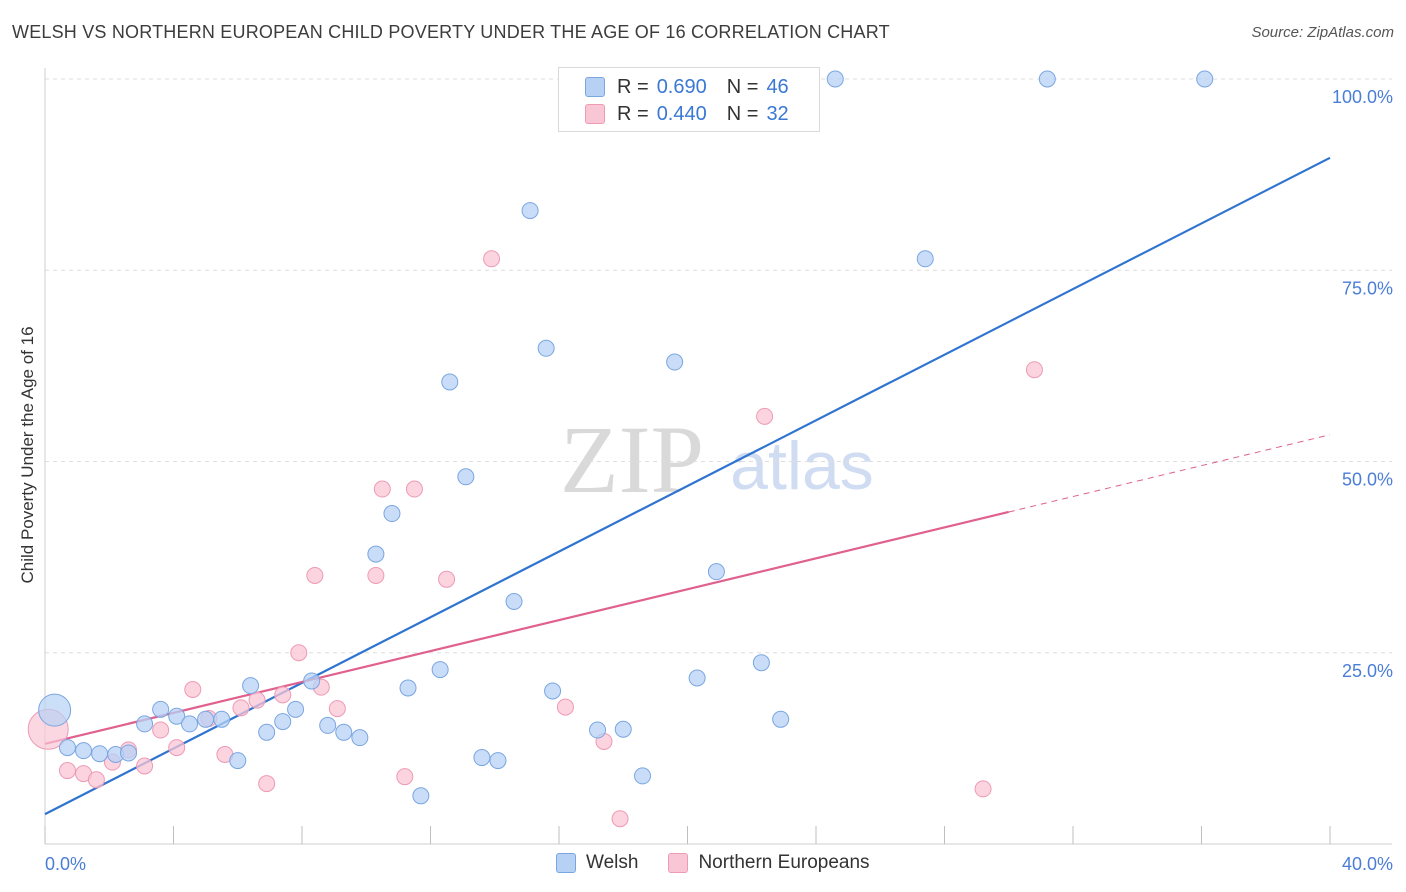  What do you see at coordinates (681, 113) in the screenshot?
I see `northern-r-value: 0.440` at bounding box center [681, 113].